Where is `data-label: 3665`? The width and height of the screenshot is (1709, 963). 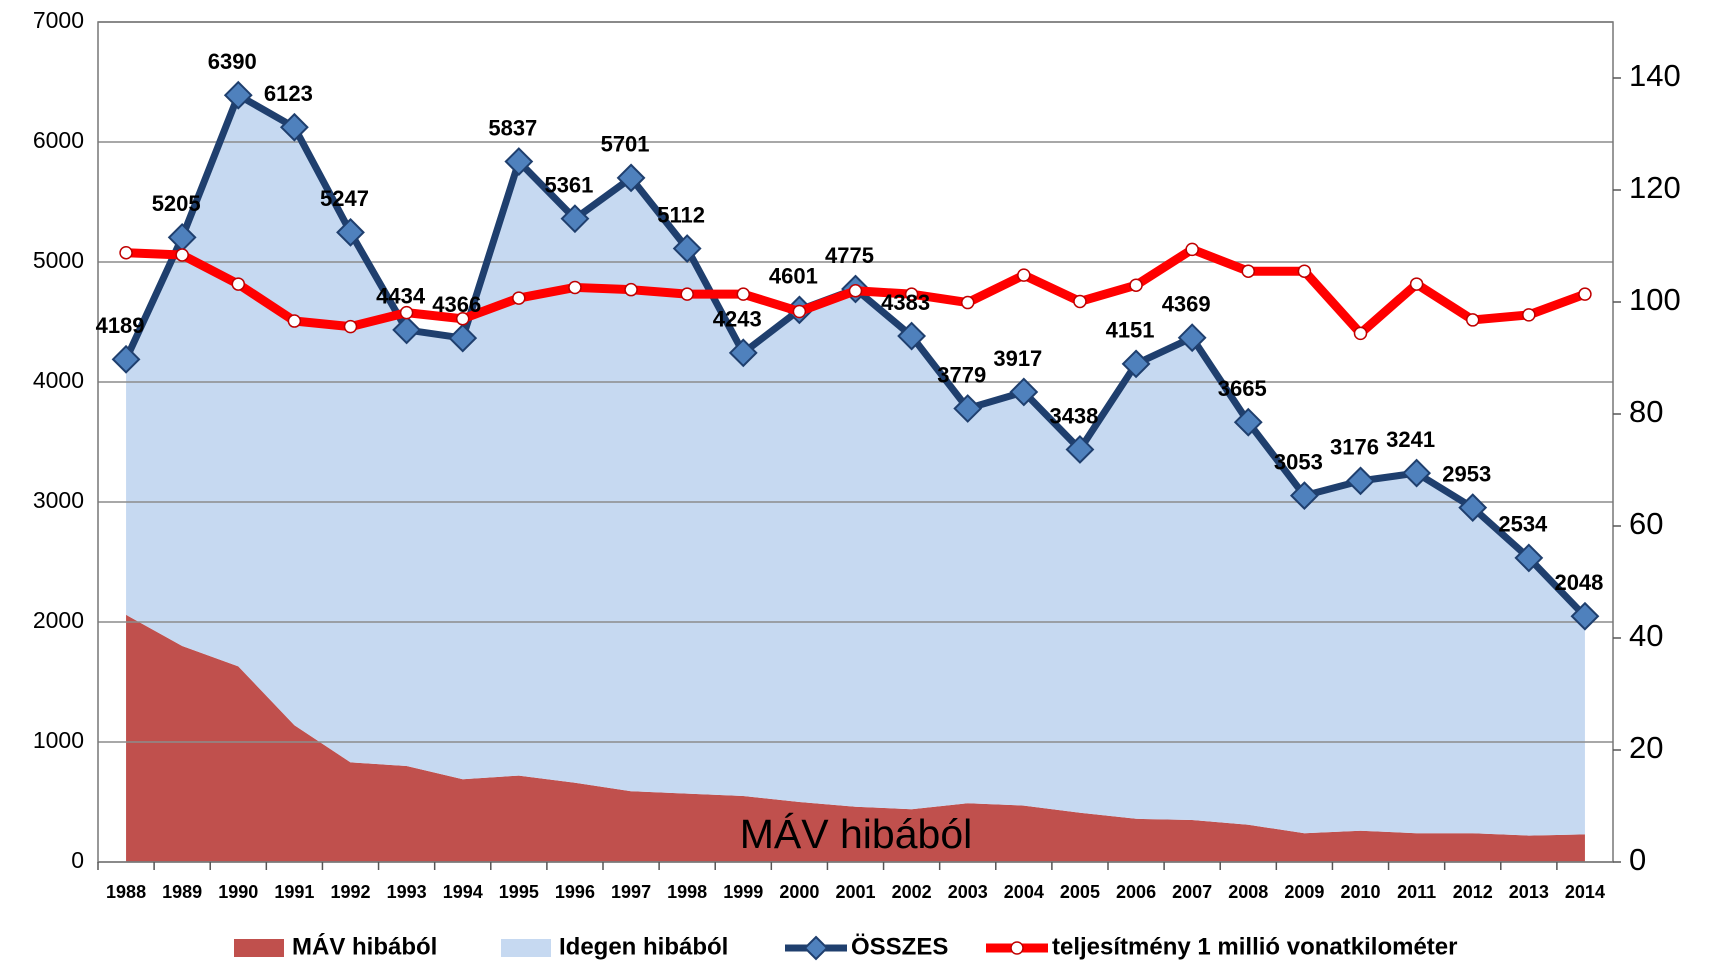
data-label: 3665 is located at coordinates (1242, 388).